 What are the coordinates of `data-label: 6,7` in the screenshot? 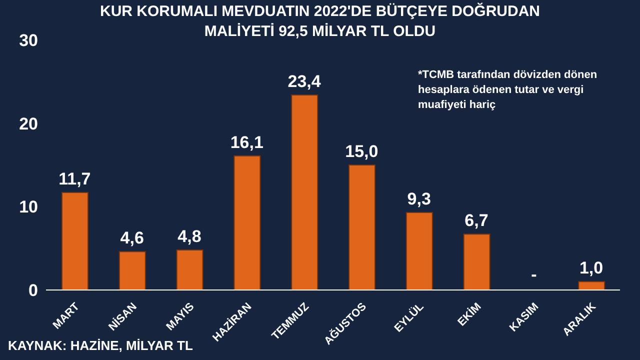 It's located at (476, 220).